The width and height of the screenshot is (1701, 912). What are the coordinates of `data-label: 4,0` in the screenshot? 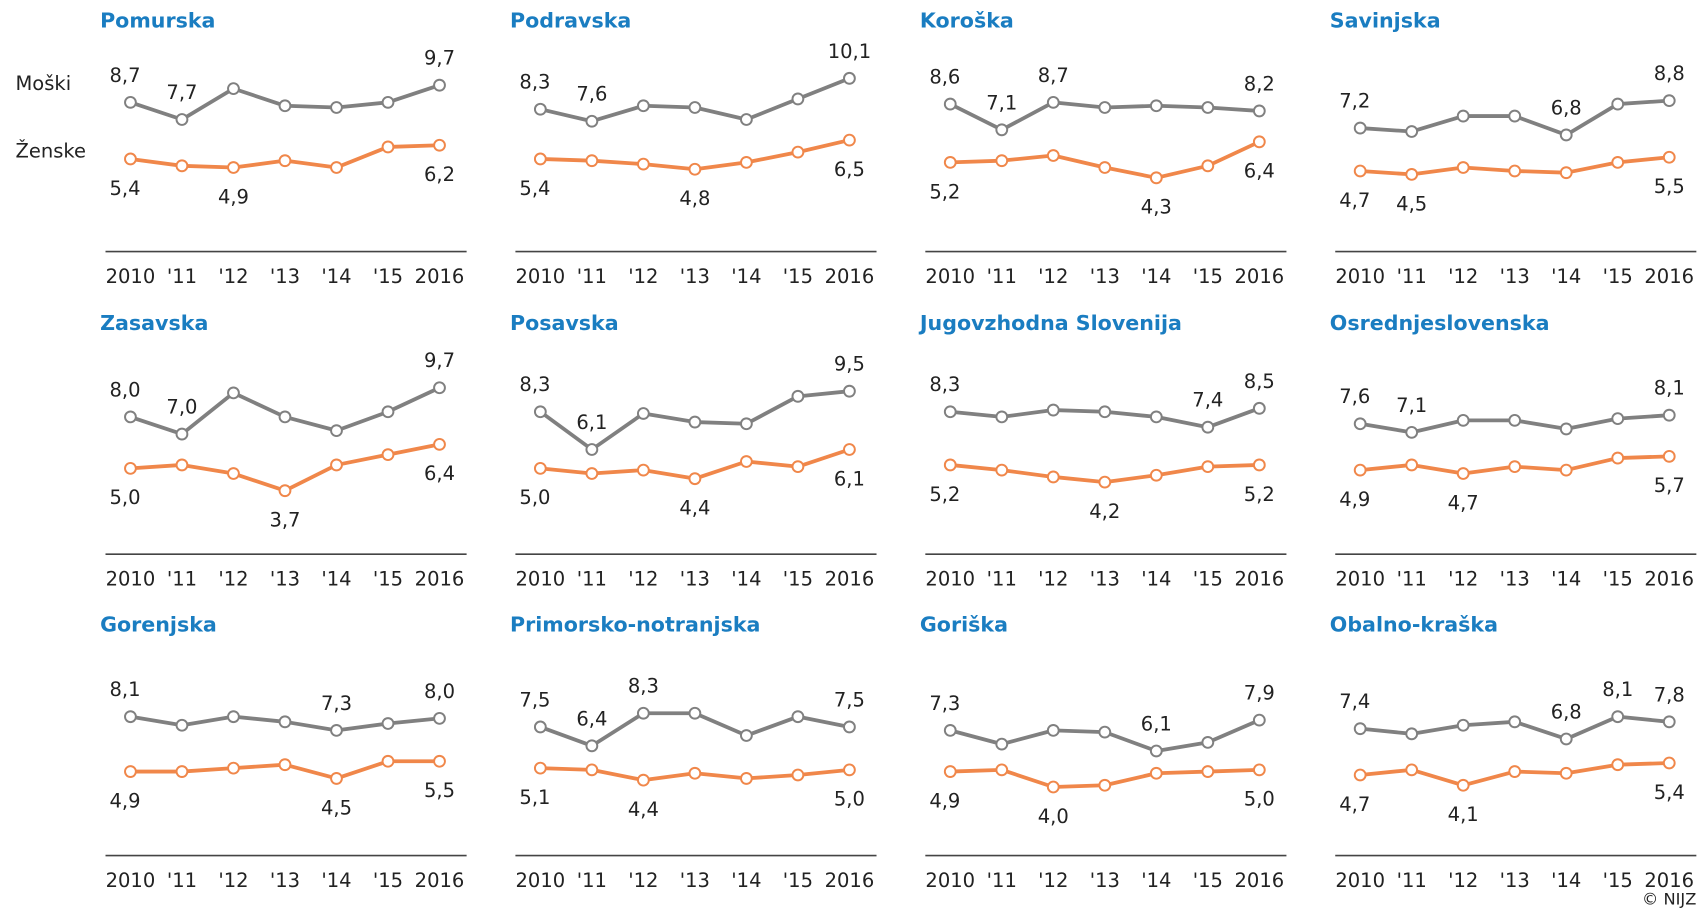 It's located at (1053, 816).